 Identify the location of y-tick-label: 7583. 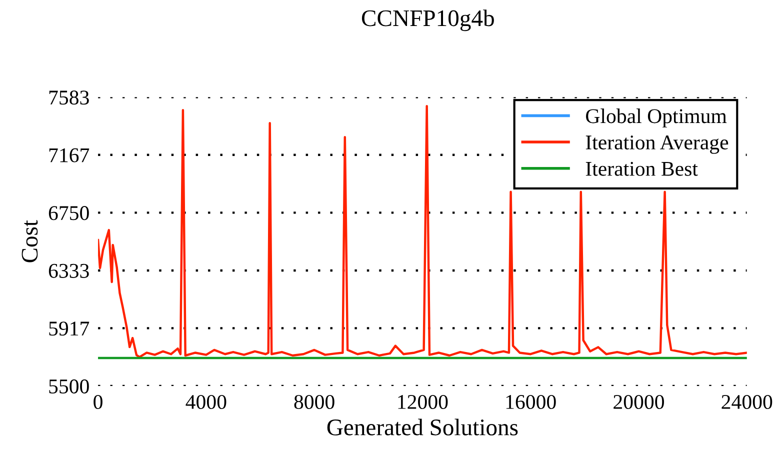
(69, 97).